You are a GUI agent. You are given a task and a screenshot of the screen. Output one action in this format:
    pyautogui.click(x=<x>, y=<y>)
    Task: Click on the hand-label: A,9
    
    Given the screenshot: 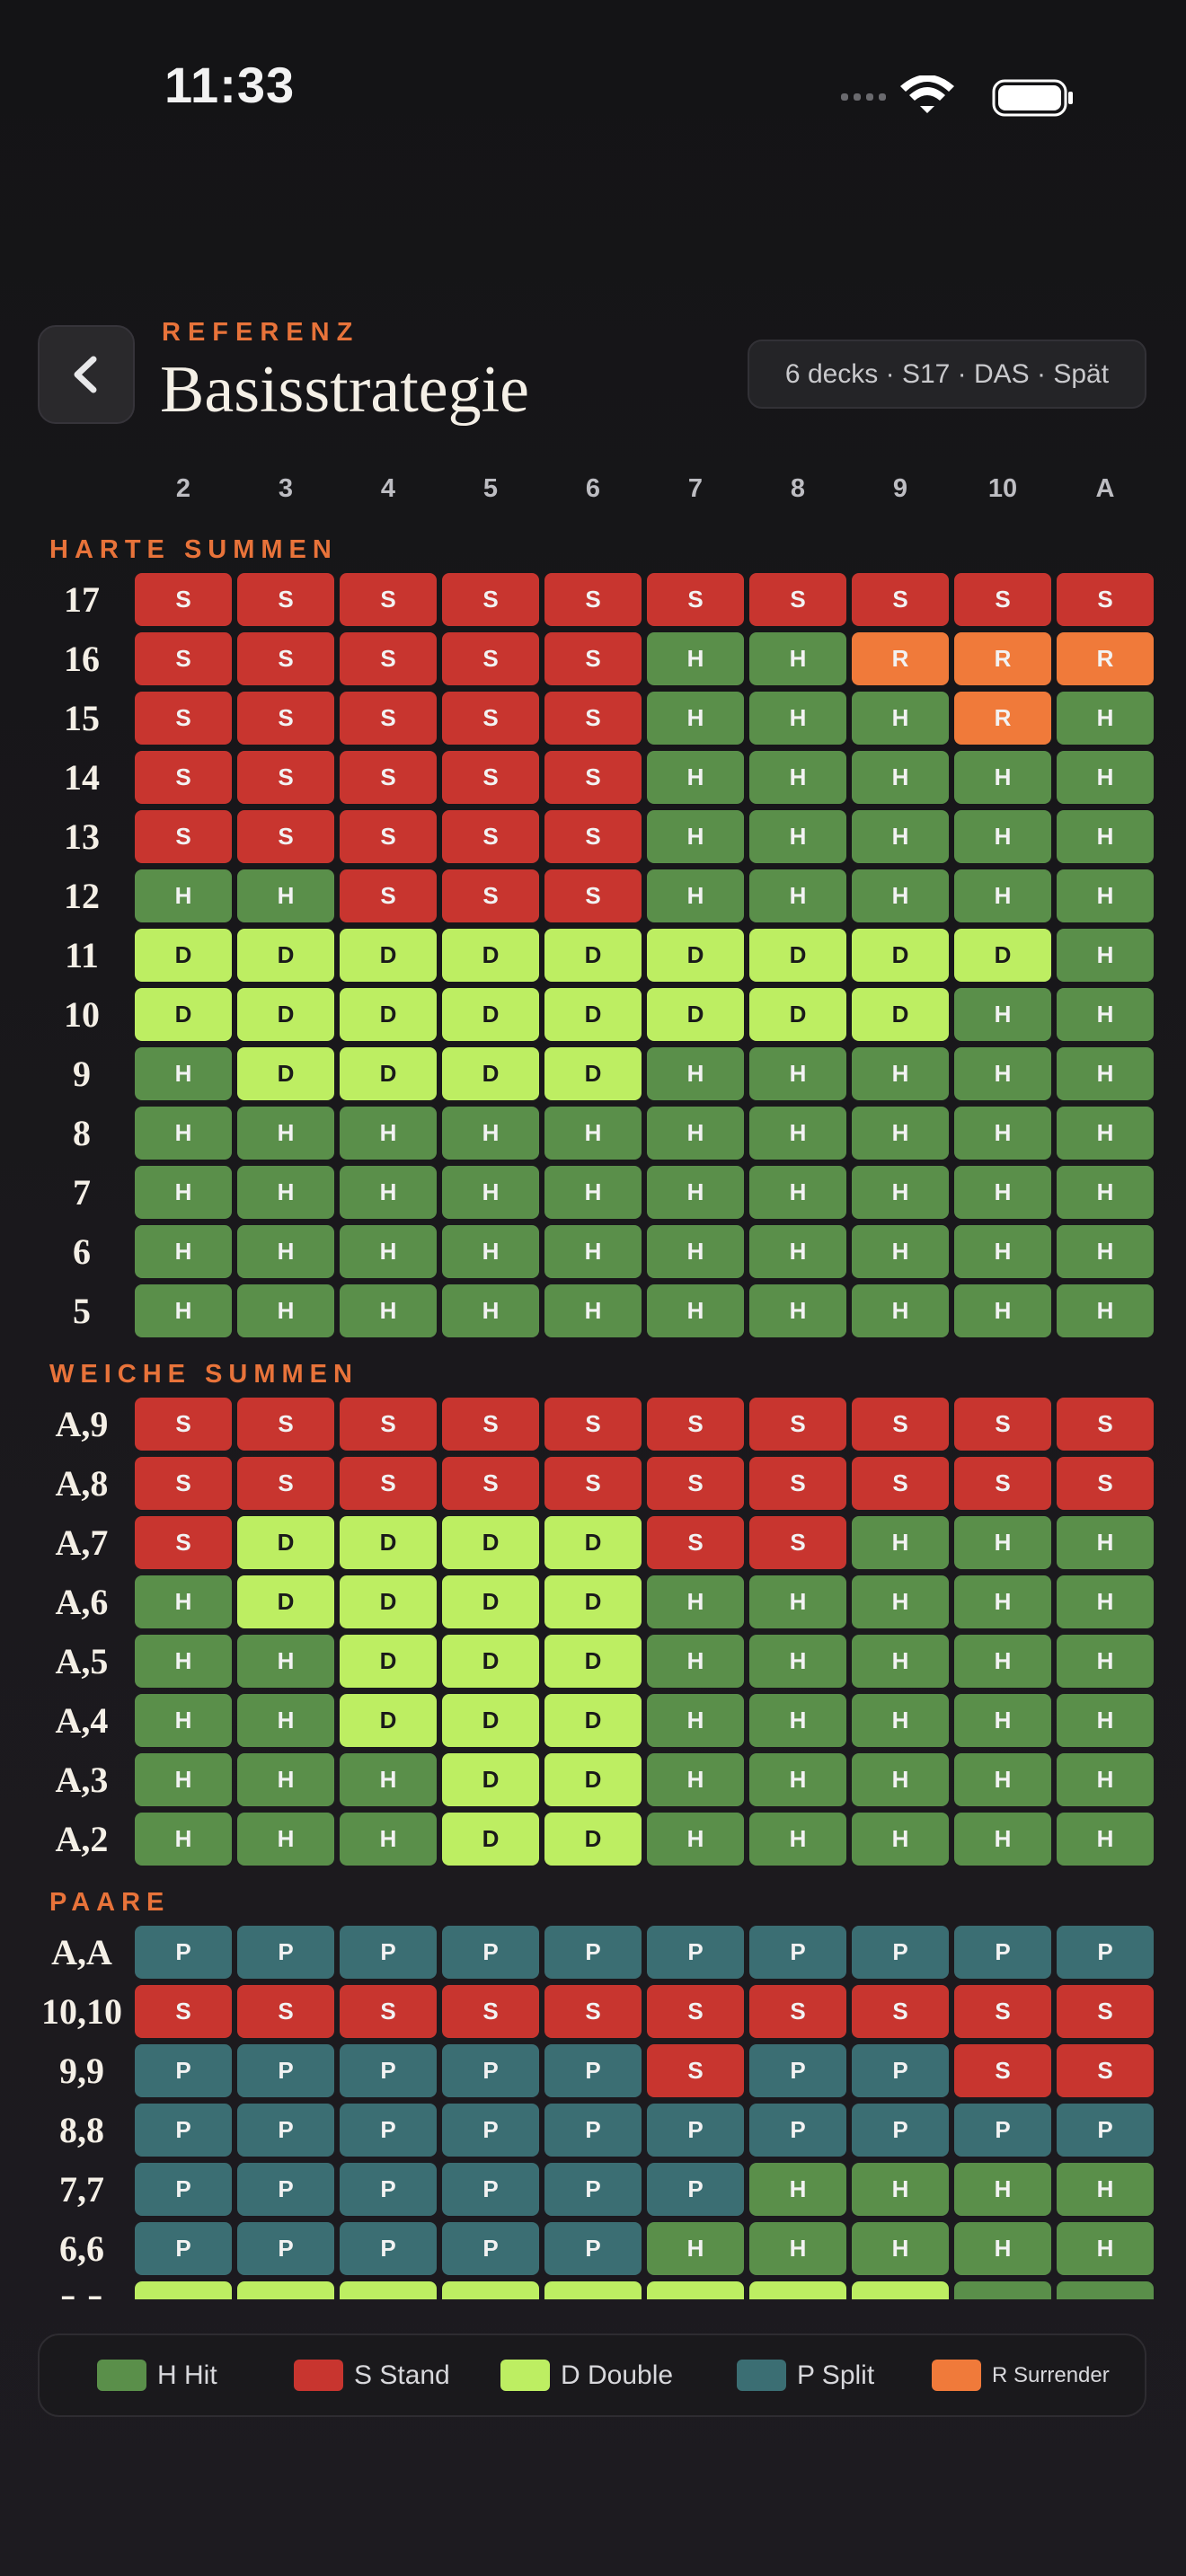 What is the action you would take?
    pyautogui.click(x=82, y=1424)
    